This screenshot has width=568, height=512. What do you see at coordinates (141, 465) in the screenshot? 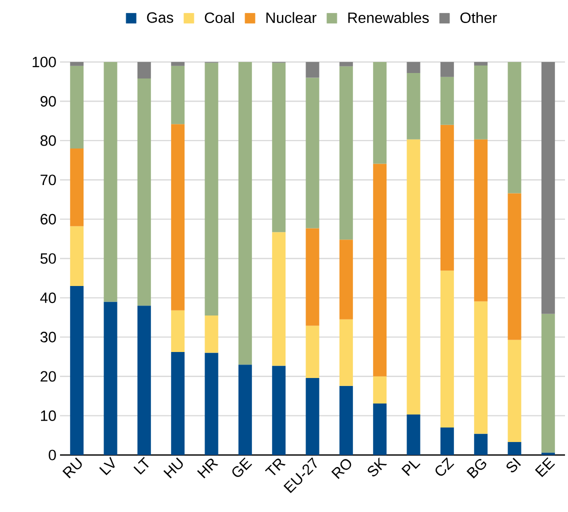
I see `x-tick-label: LT` at bounding box center [141, 465].